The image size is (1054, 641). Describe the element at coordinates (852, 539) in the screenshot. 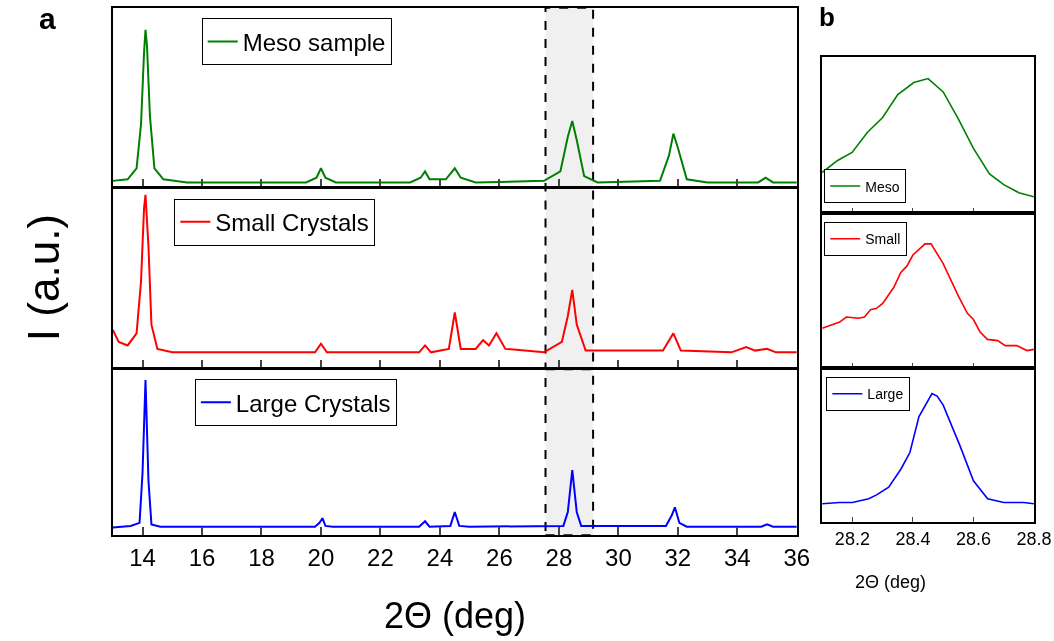

I see `x-tick-label: 28.2` at that location.